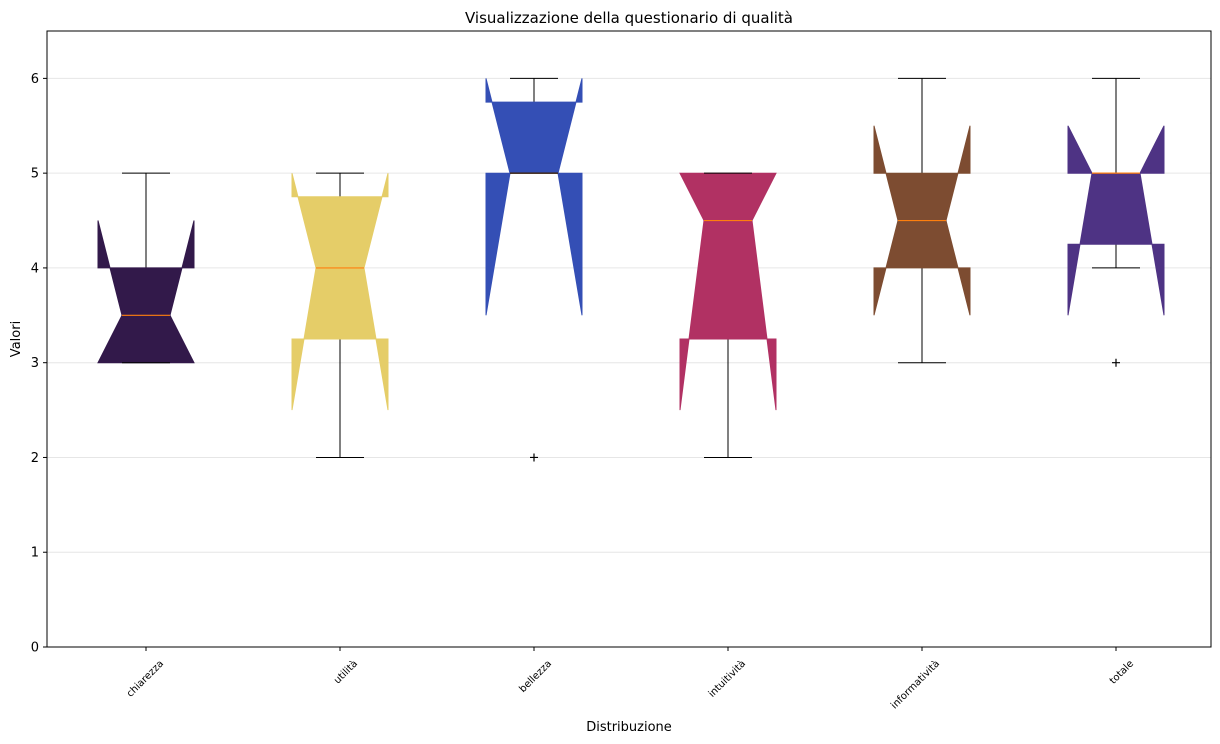 The width and height of the screenshot is (1220, 744). What do you see at coordinates (16, 339) in the screenshot?
I see `y-axis-title: Valori` at bounding box center [16, 339].